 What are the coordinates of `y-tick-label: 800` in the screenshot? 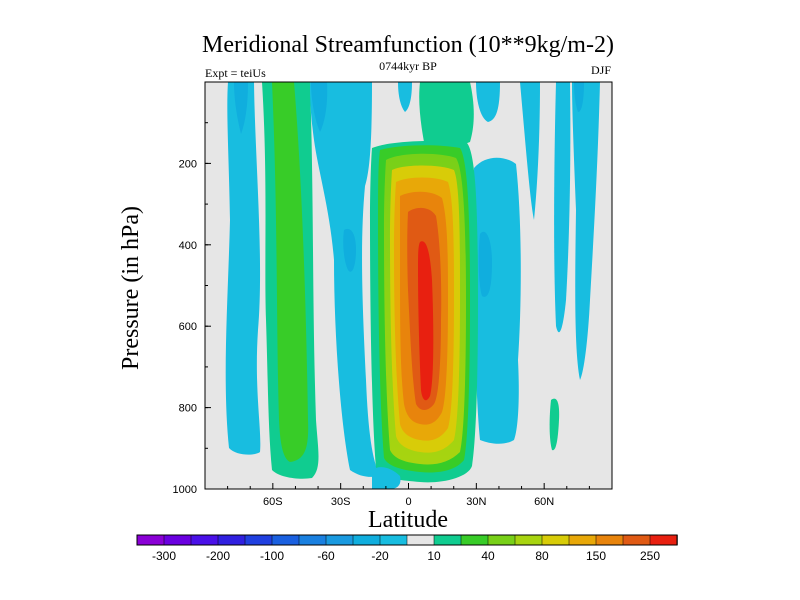 It's located at (188, 409).